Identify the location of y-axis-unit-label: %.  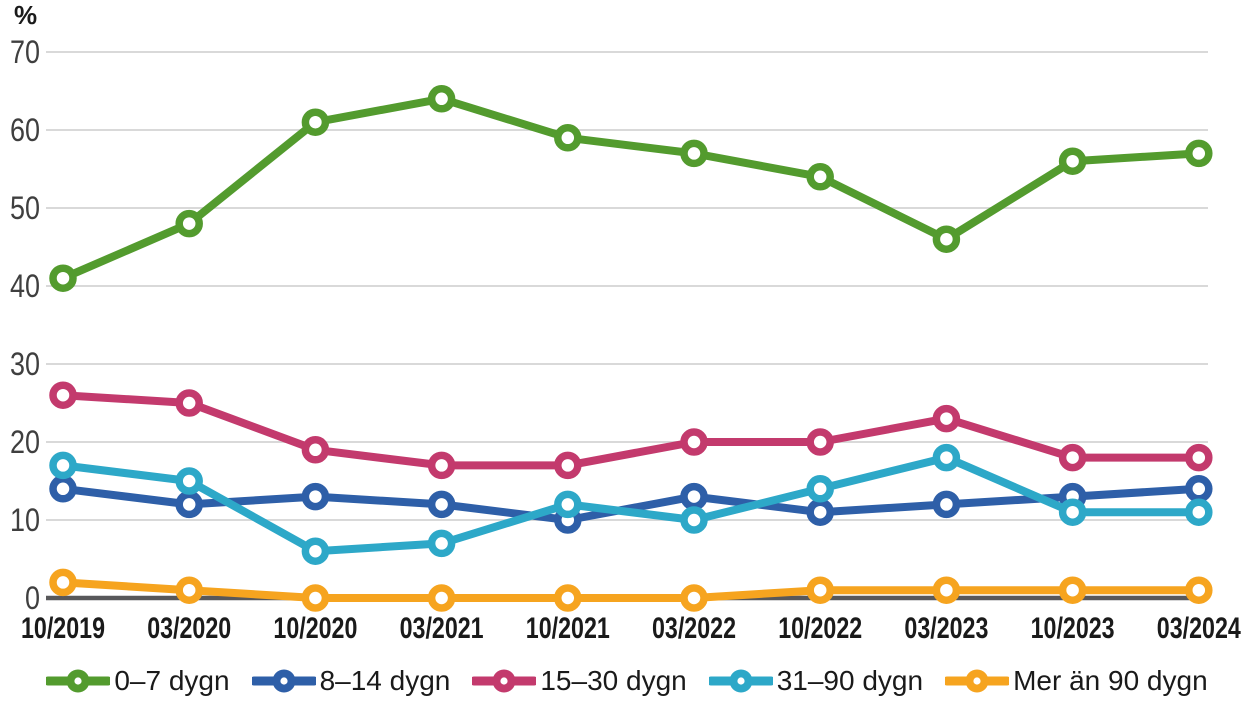
(25, 15).